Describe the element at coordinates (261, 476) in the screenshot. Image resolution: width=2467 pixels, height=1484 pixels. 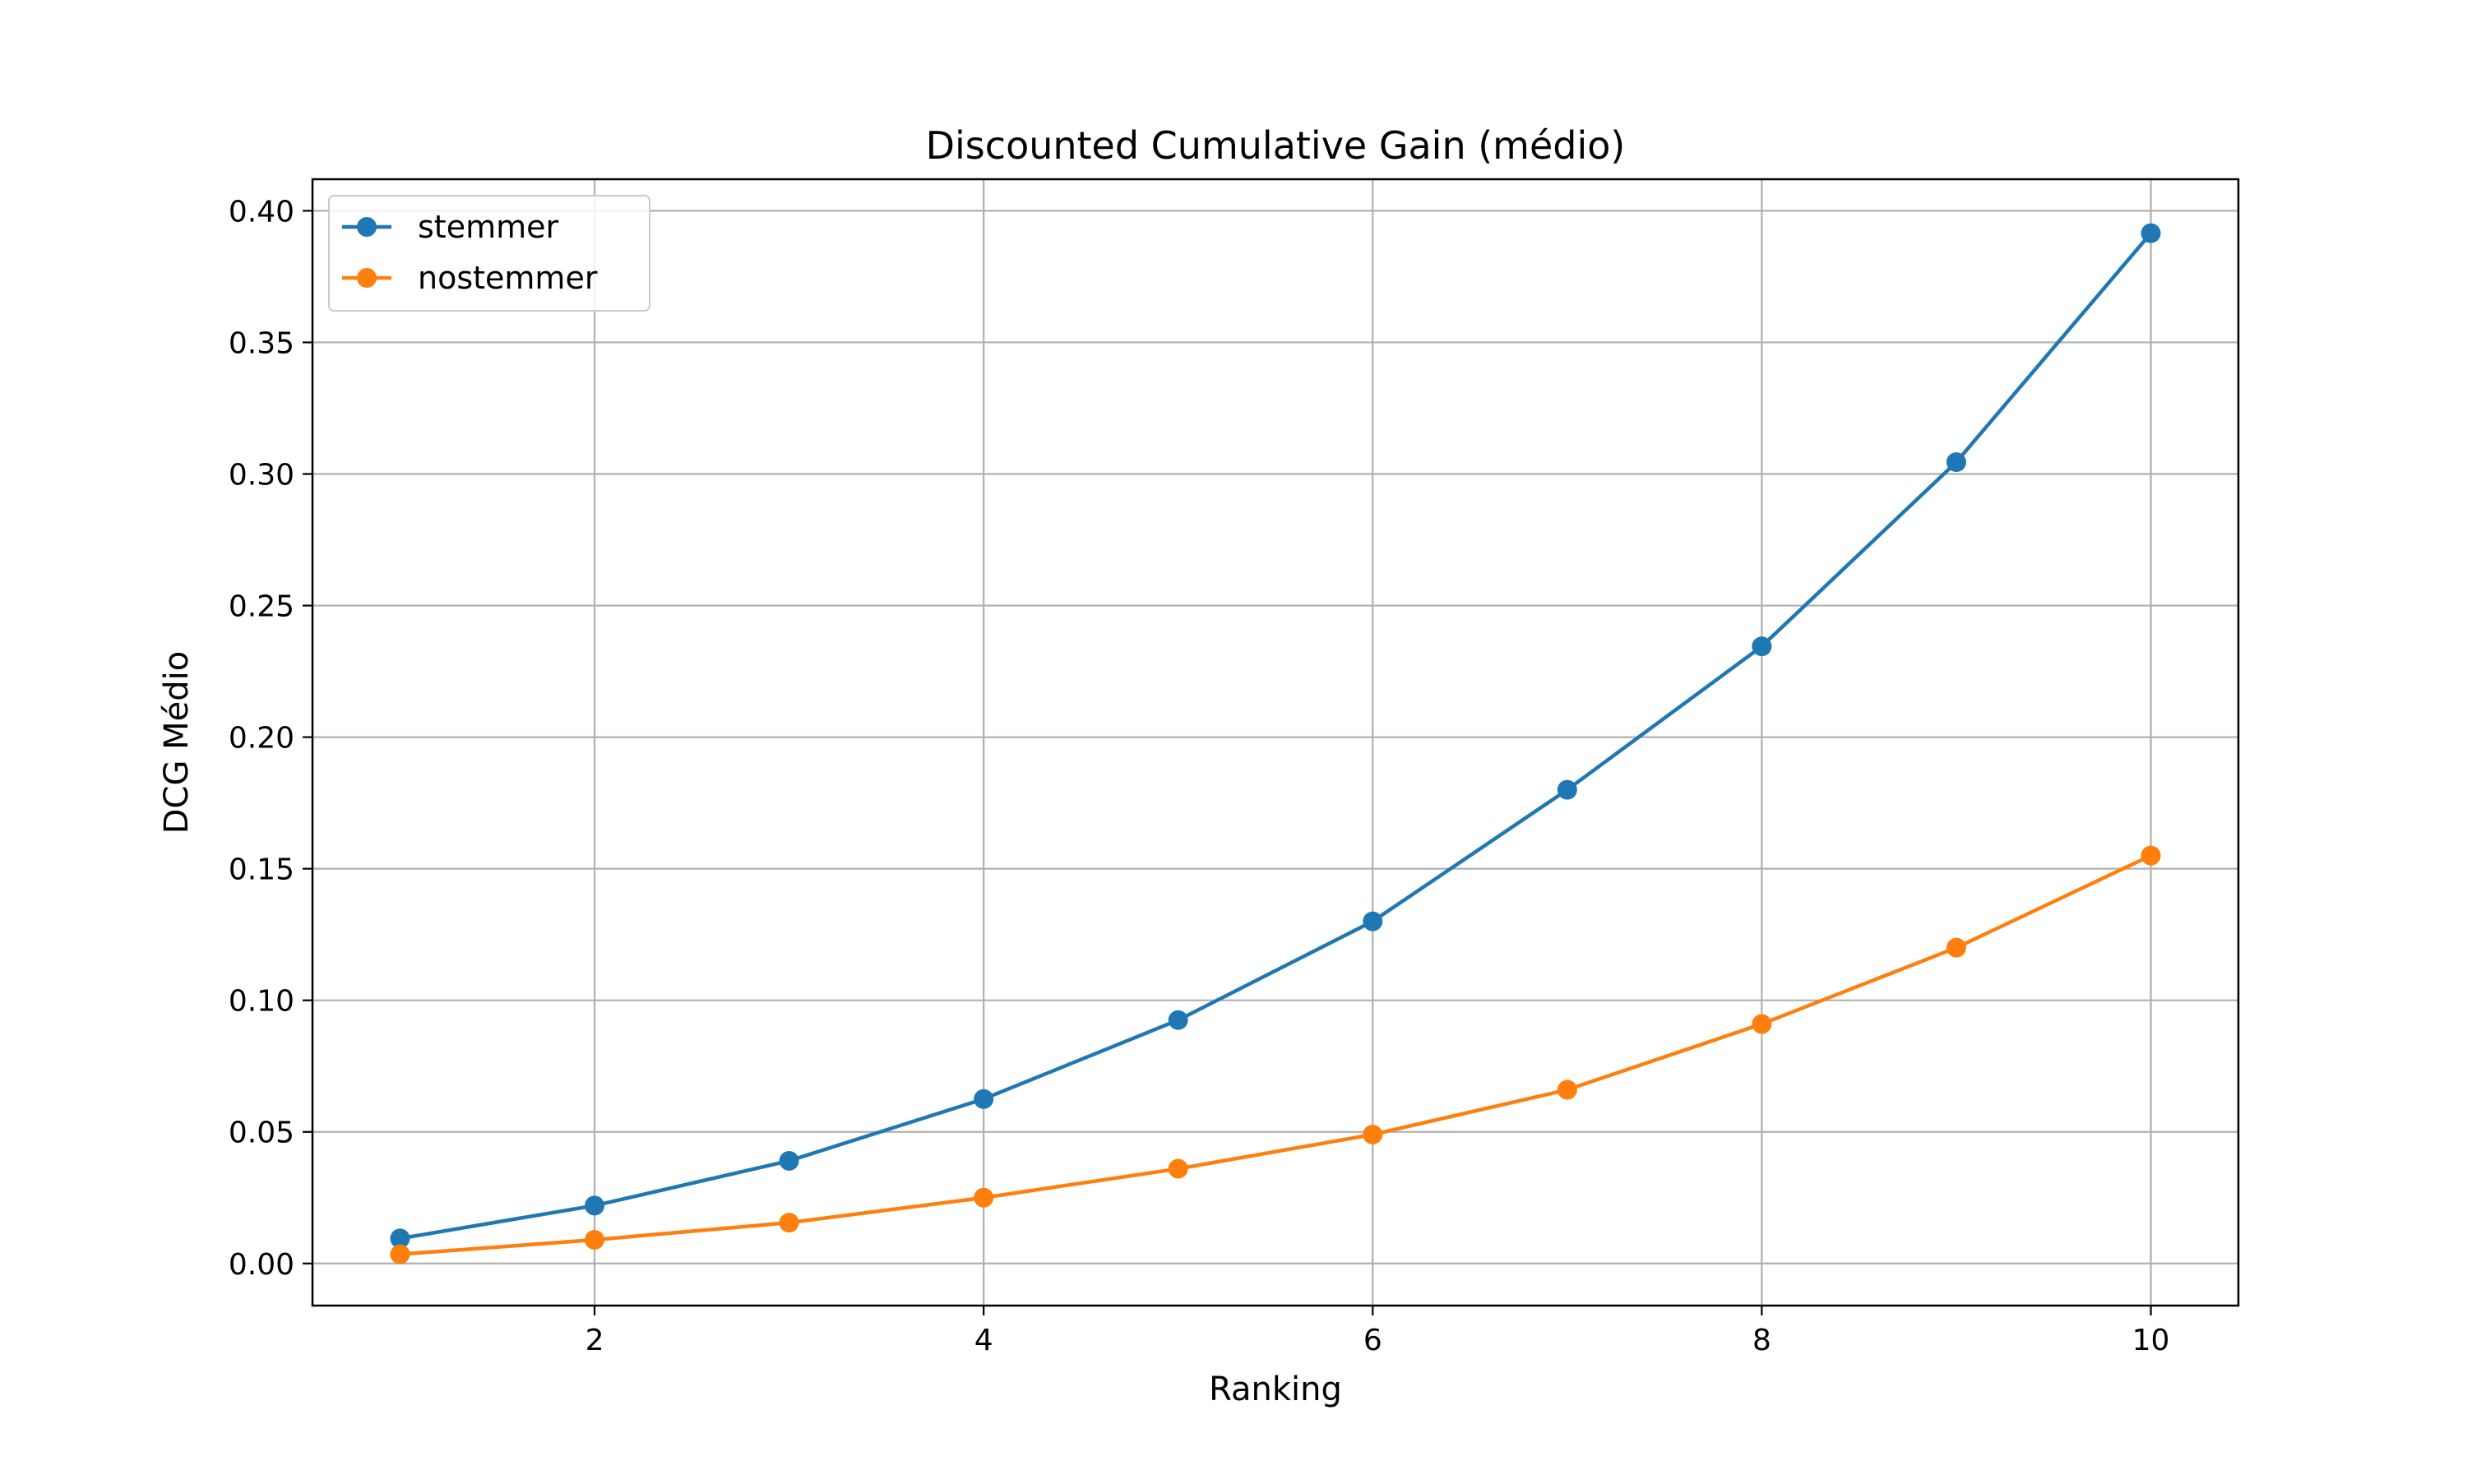
I see `y-tick-label: 0.30` at that location.